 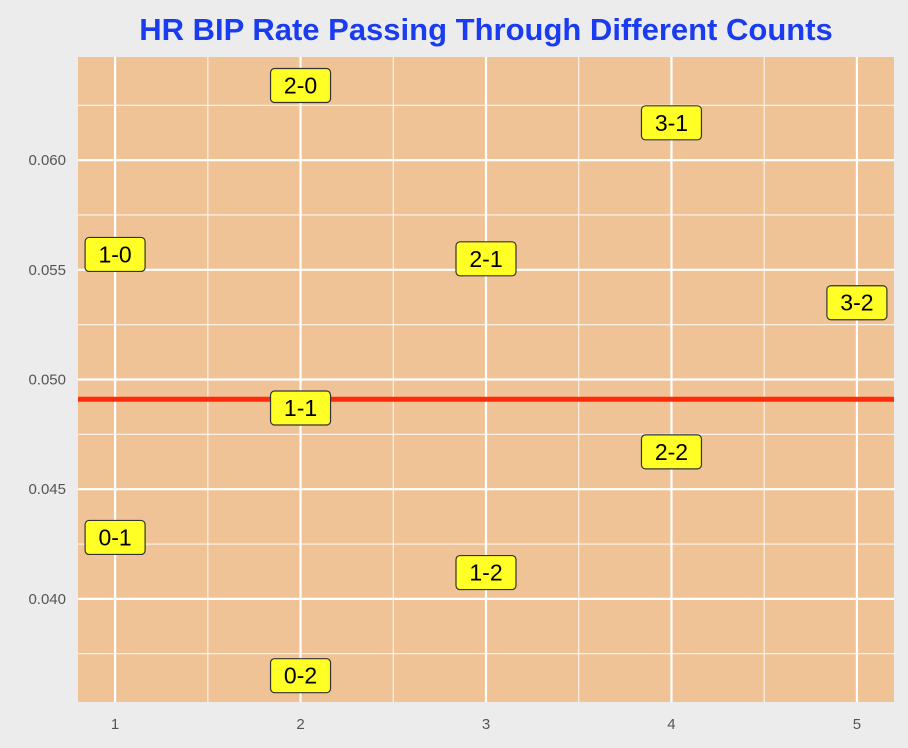 I want to click on point-label: 1-2, so click(x=485, y=573).